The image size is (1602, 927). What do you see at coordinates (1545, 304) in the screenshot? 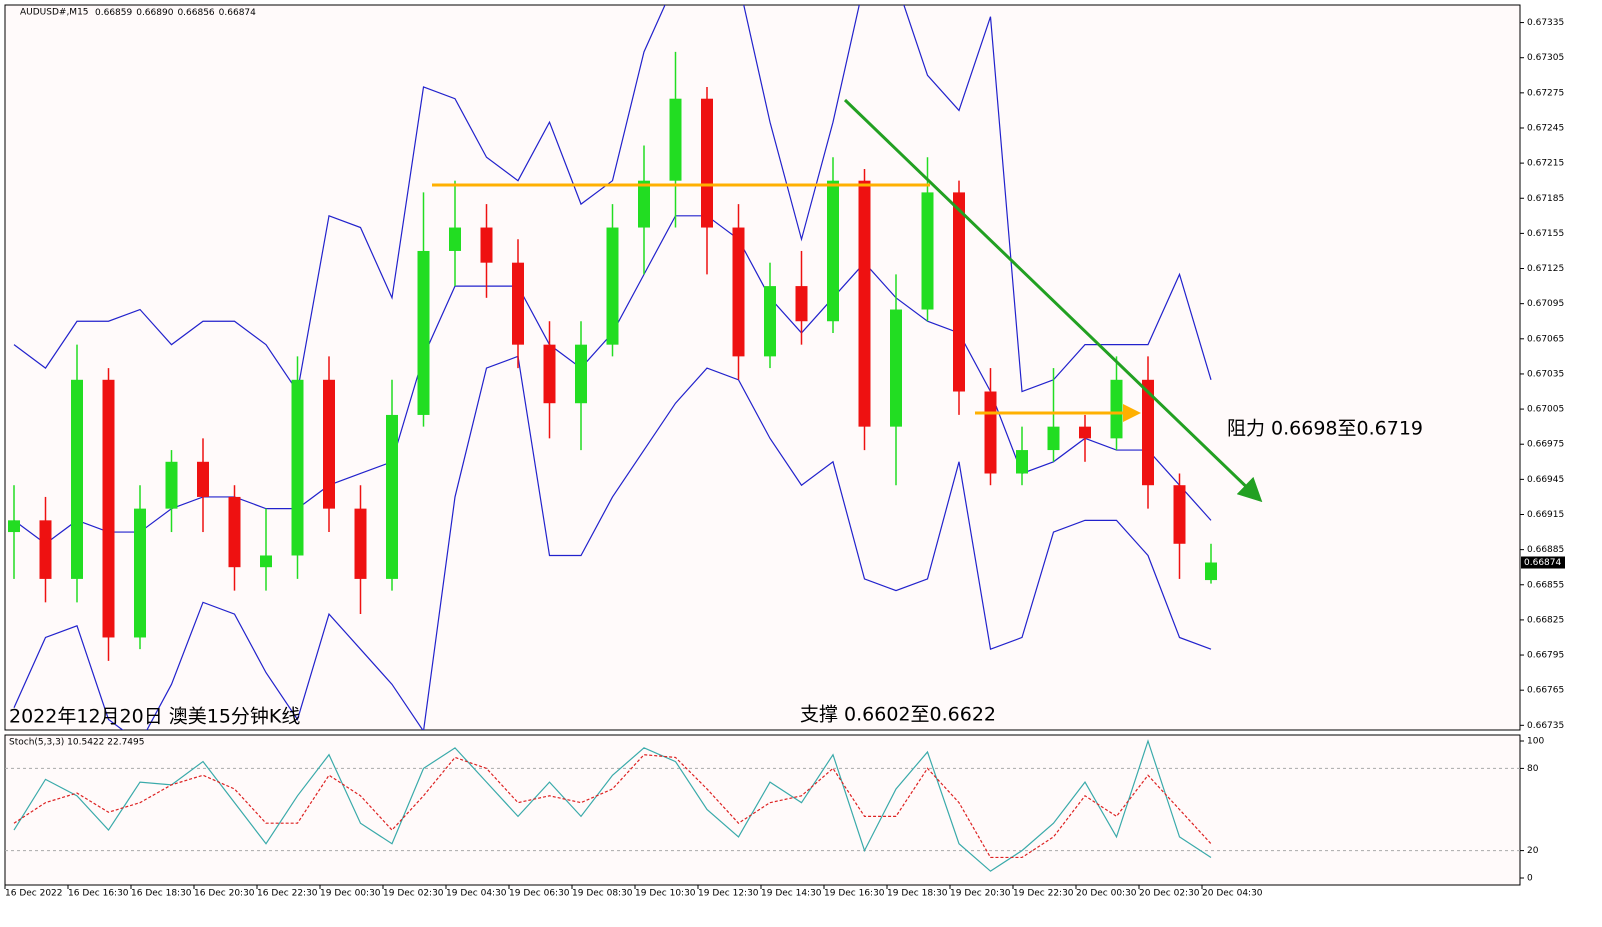
I see `y-tick-label: 0.67095` at bounding box center [1545, 304].